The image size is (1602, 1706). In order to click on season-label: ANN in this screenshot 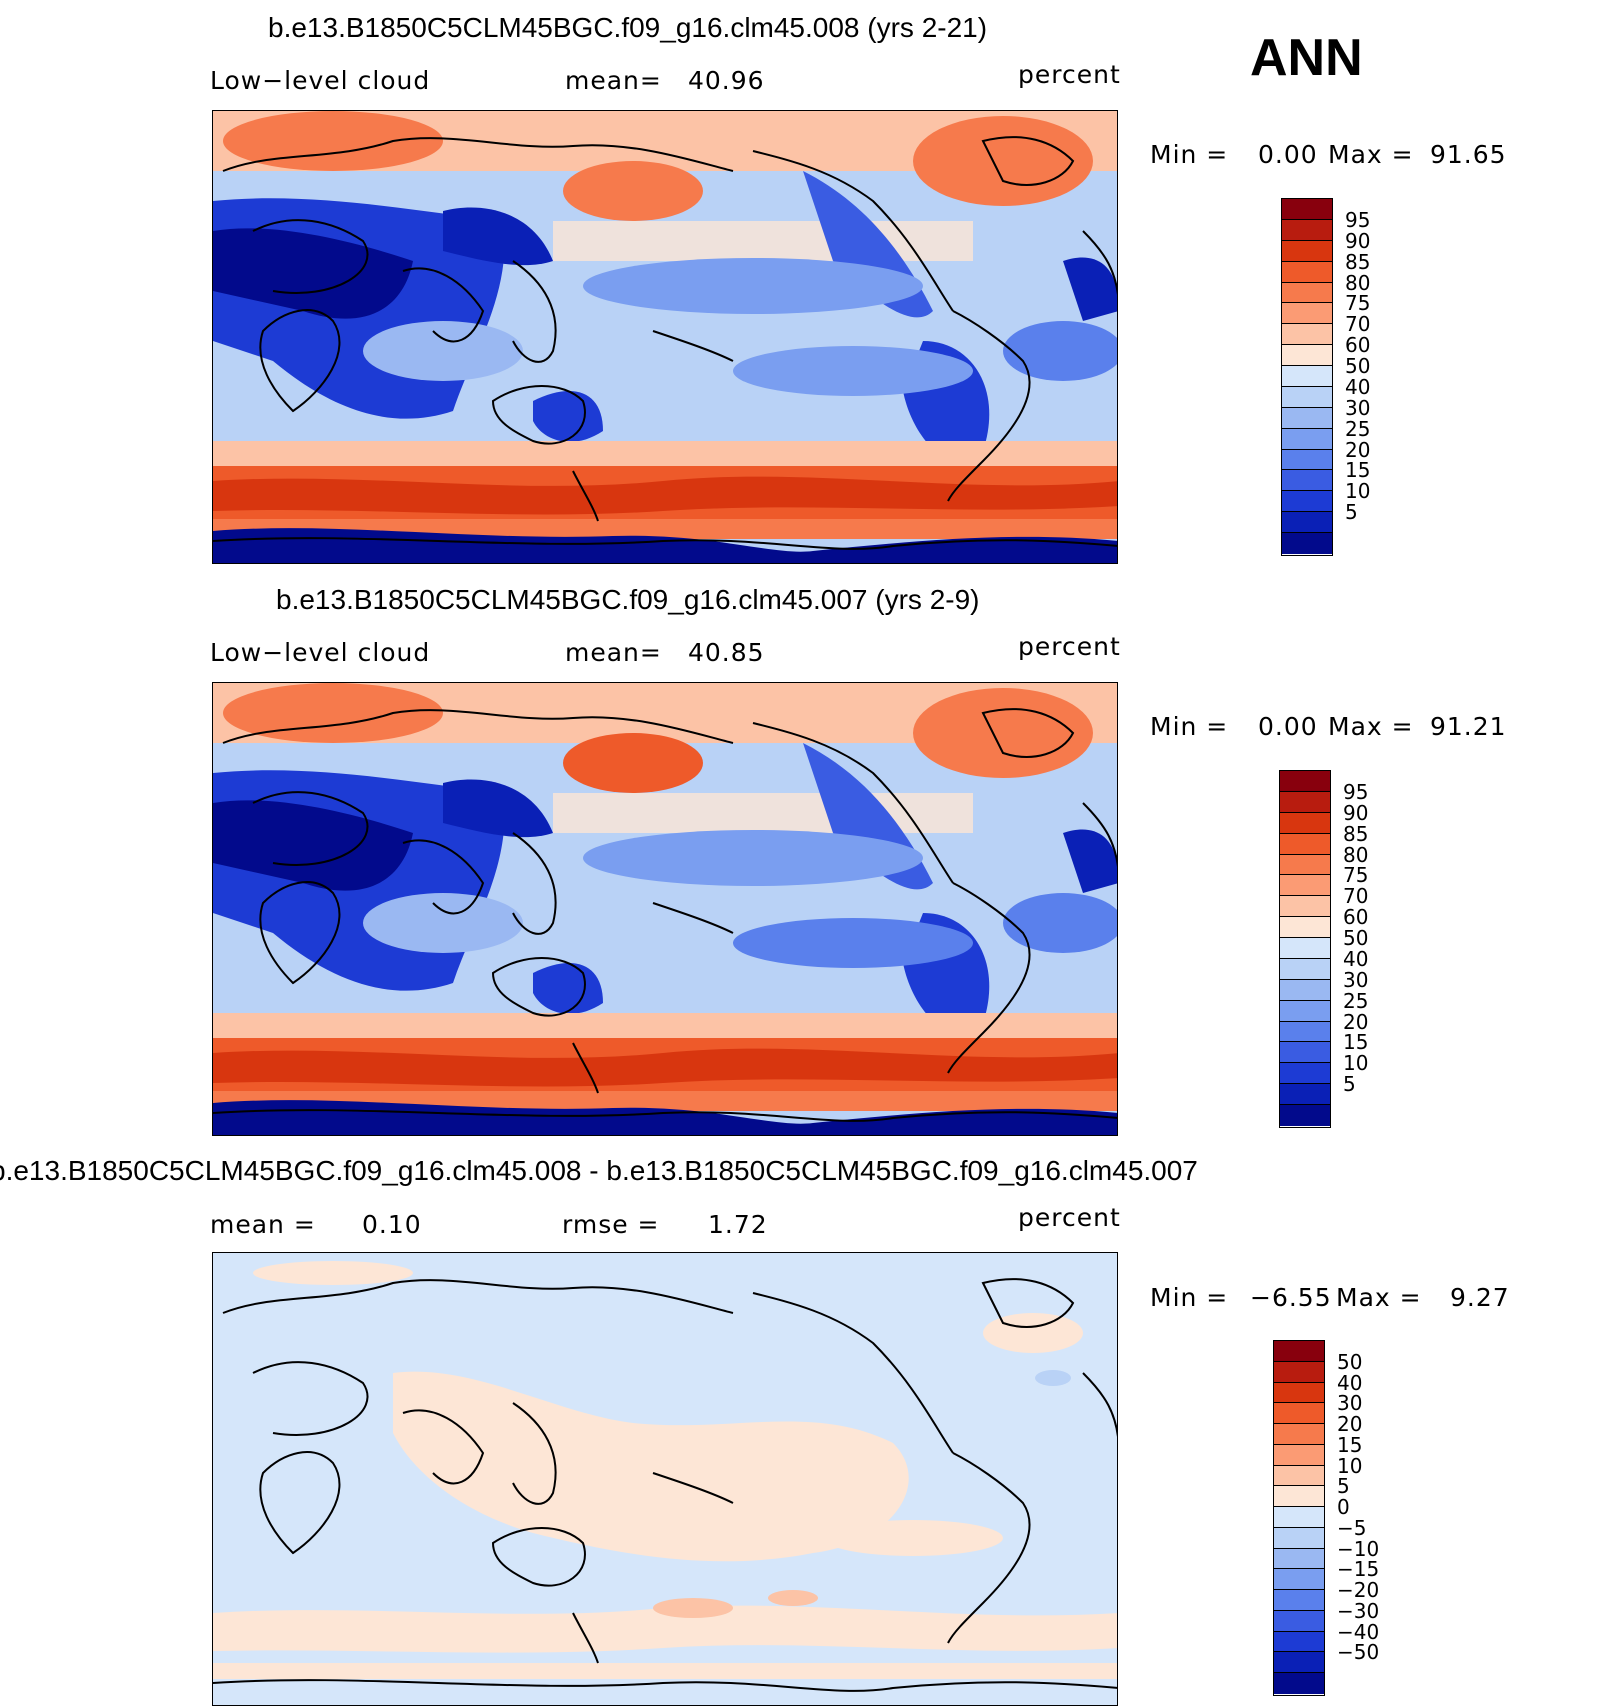, I will do `click(1306, 58)`.